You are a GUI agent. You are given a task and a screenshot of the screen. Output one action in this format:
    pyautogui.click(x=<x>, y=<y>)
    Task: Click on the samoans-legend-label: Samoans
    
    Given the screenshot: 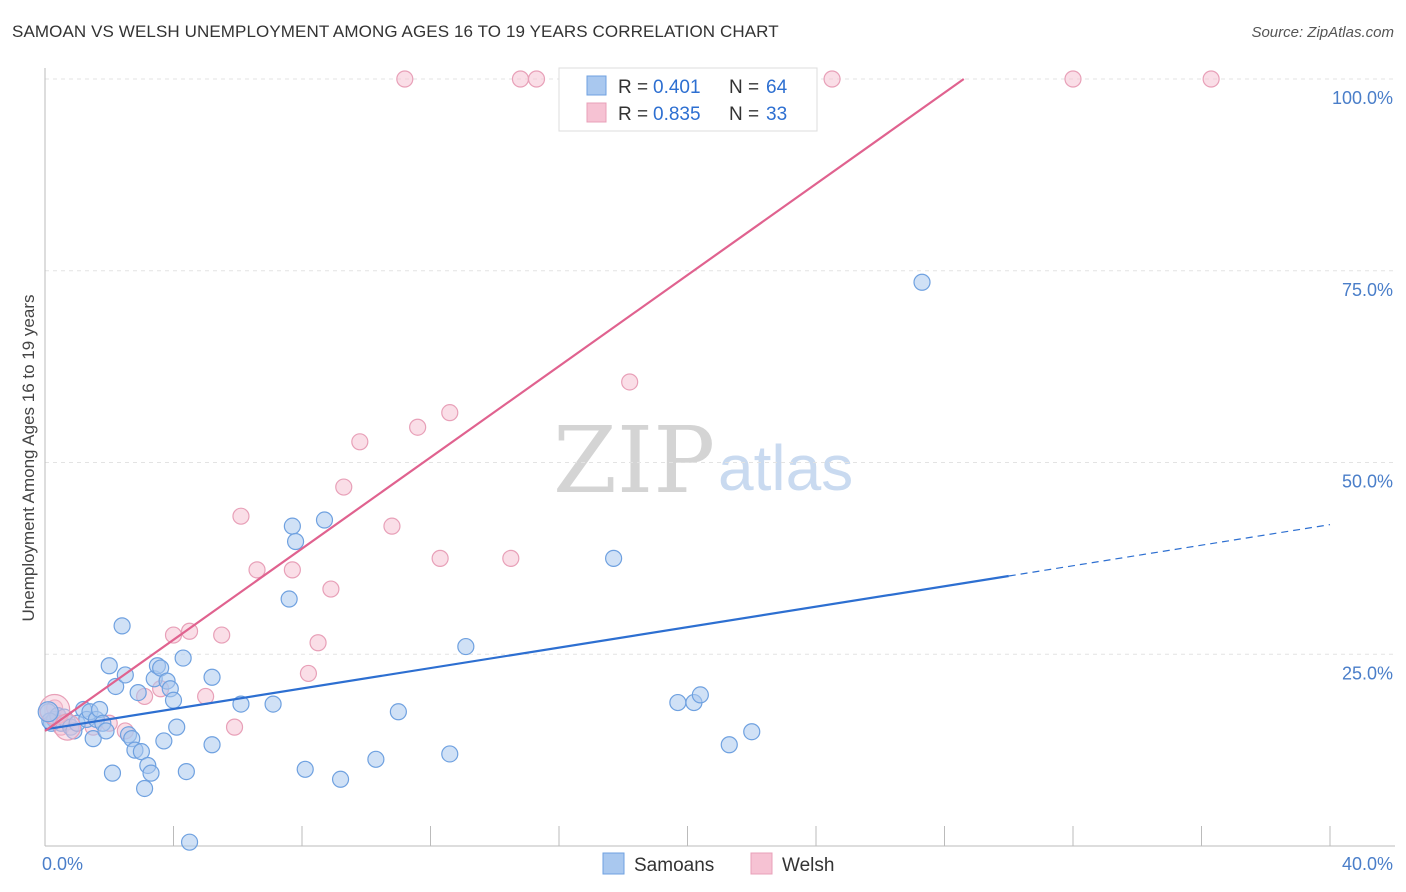 What is the action you would take?
    pyautogui.click(x=674, y=865)
    